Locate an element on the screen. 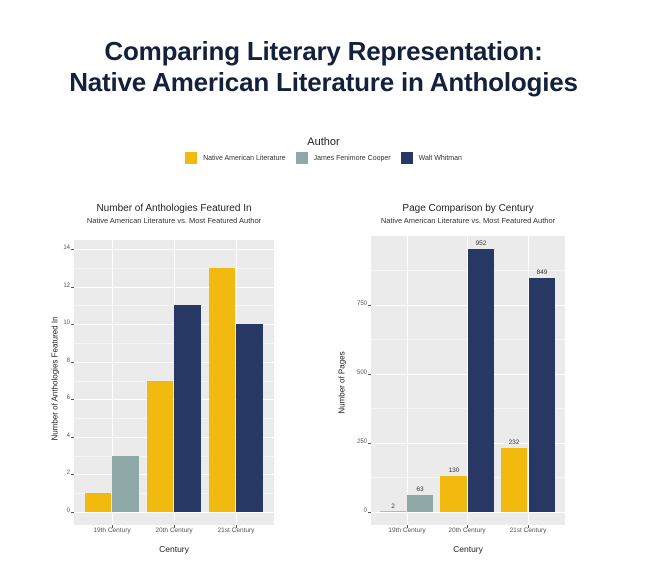 This screenshot has height=573, width=647. bar-value-label: 232 is located at coordinates (514, 442).